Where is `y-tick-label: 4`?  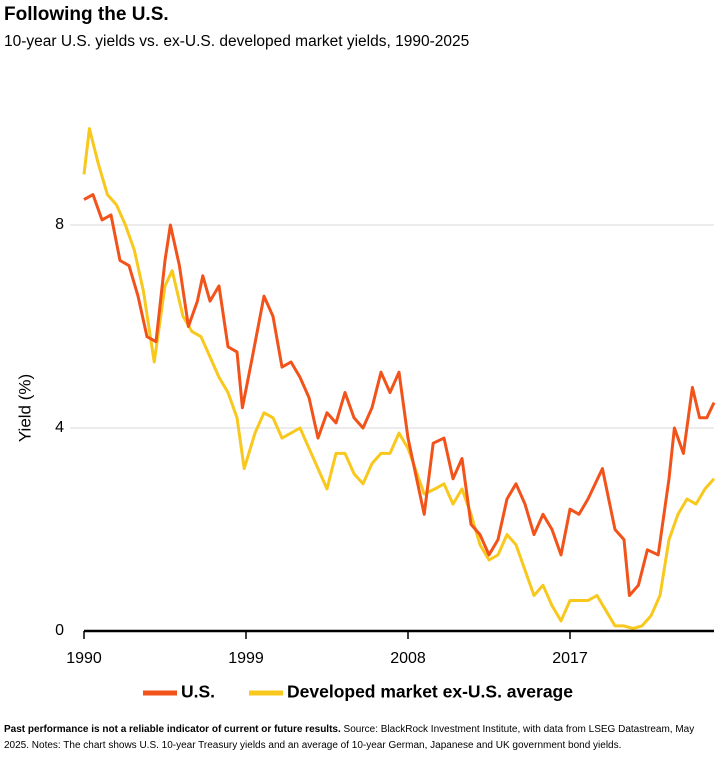
y-tick-label: 4 is located at coordinates (59, 427).